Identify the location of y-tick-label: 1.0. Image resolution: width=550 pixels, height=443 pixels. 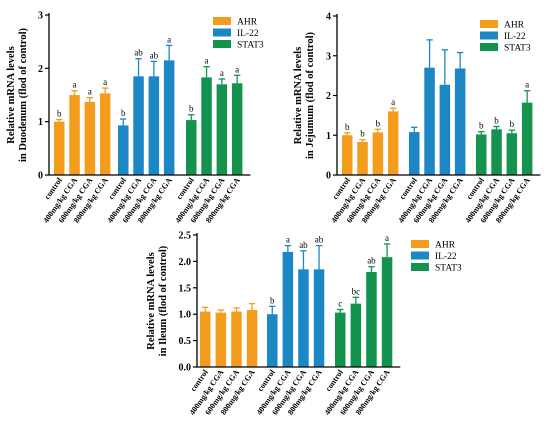
(185, 315).